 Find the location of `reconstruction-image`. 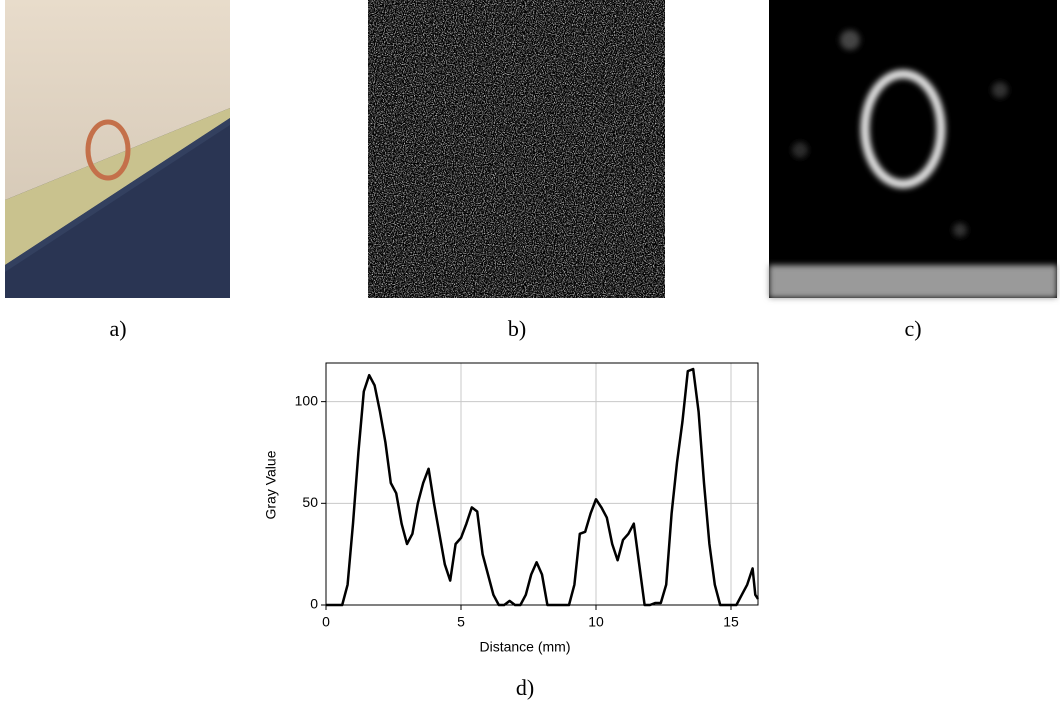

reconstruction-image is located at coordinates (913, 149).